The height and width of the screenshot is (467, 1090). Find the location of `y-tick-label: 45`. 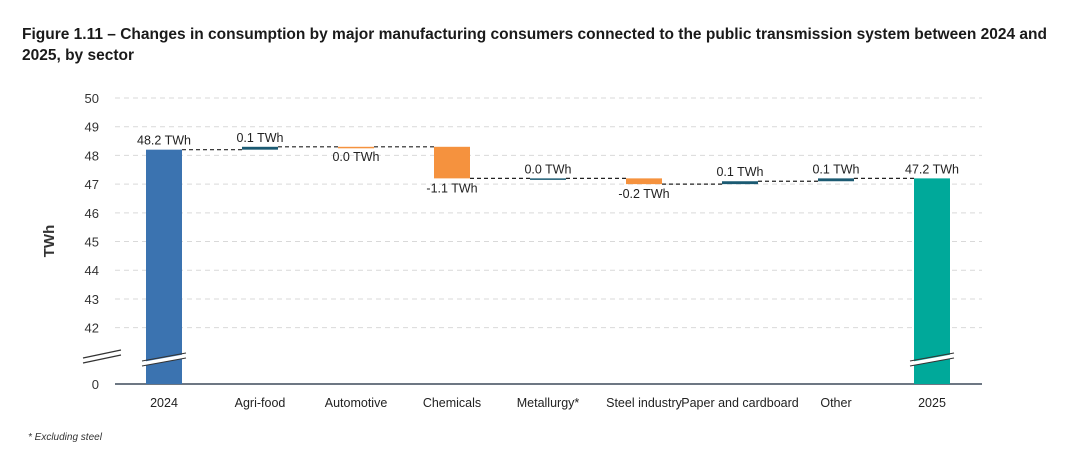

y-tick-label: 45 is located at coordinates (92, 242).